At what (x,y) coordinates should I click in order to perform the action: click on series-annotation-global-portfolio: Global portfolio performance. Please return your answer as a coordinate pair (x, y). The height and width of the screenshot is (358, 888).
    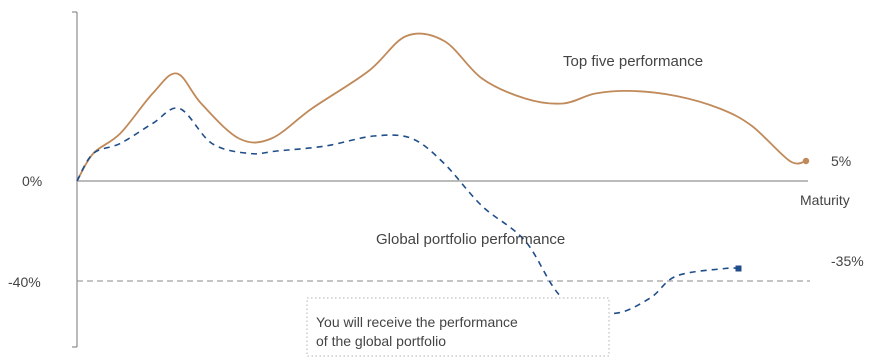
    Looking at the image, I should click on (470, 239).